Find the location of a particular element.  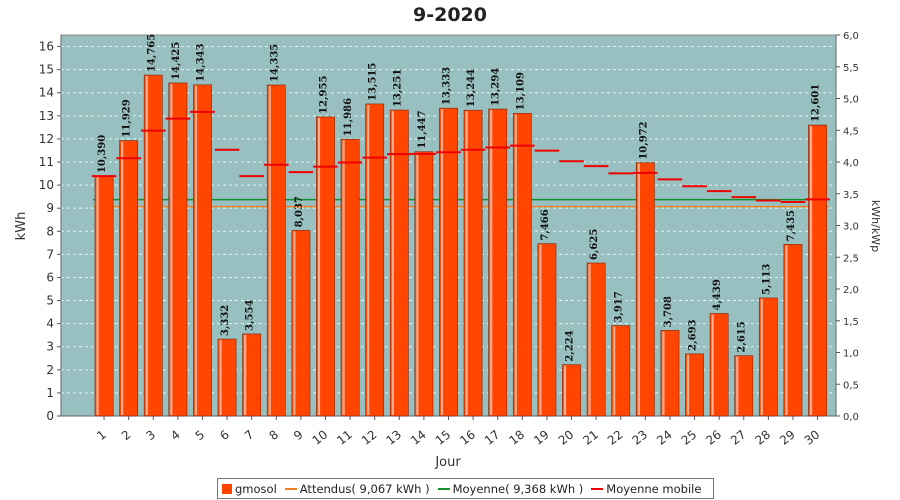

x-tick-label: 28 is located at coordinates (763, 437).